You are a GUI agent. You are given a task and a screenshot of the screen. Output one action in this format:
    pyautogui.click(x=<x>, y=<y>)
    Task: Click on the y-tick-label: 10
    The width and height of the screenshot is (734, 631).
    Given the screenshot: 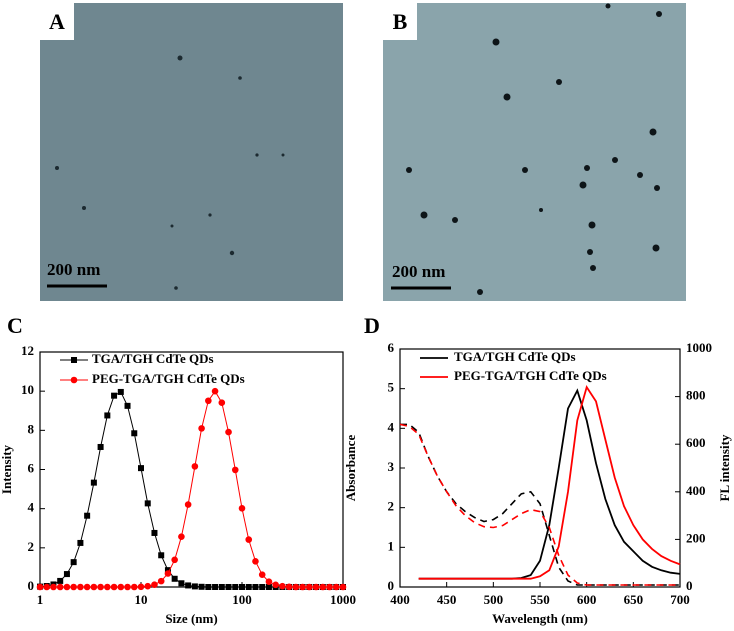 What is the action you would take?
    pyautogui.click(x=27, y=389)
    